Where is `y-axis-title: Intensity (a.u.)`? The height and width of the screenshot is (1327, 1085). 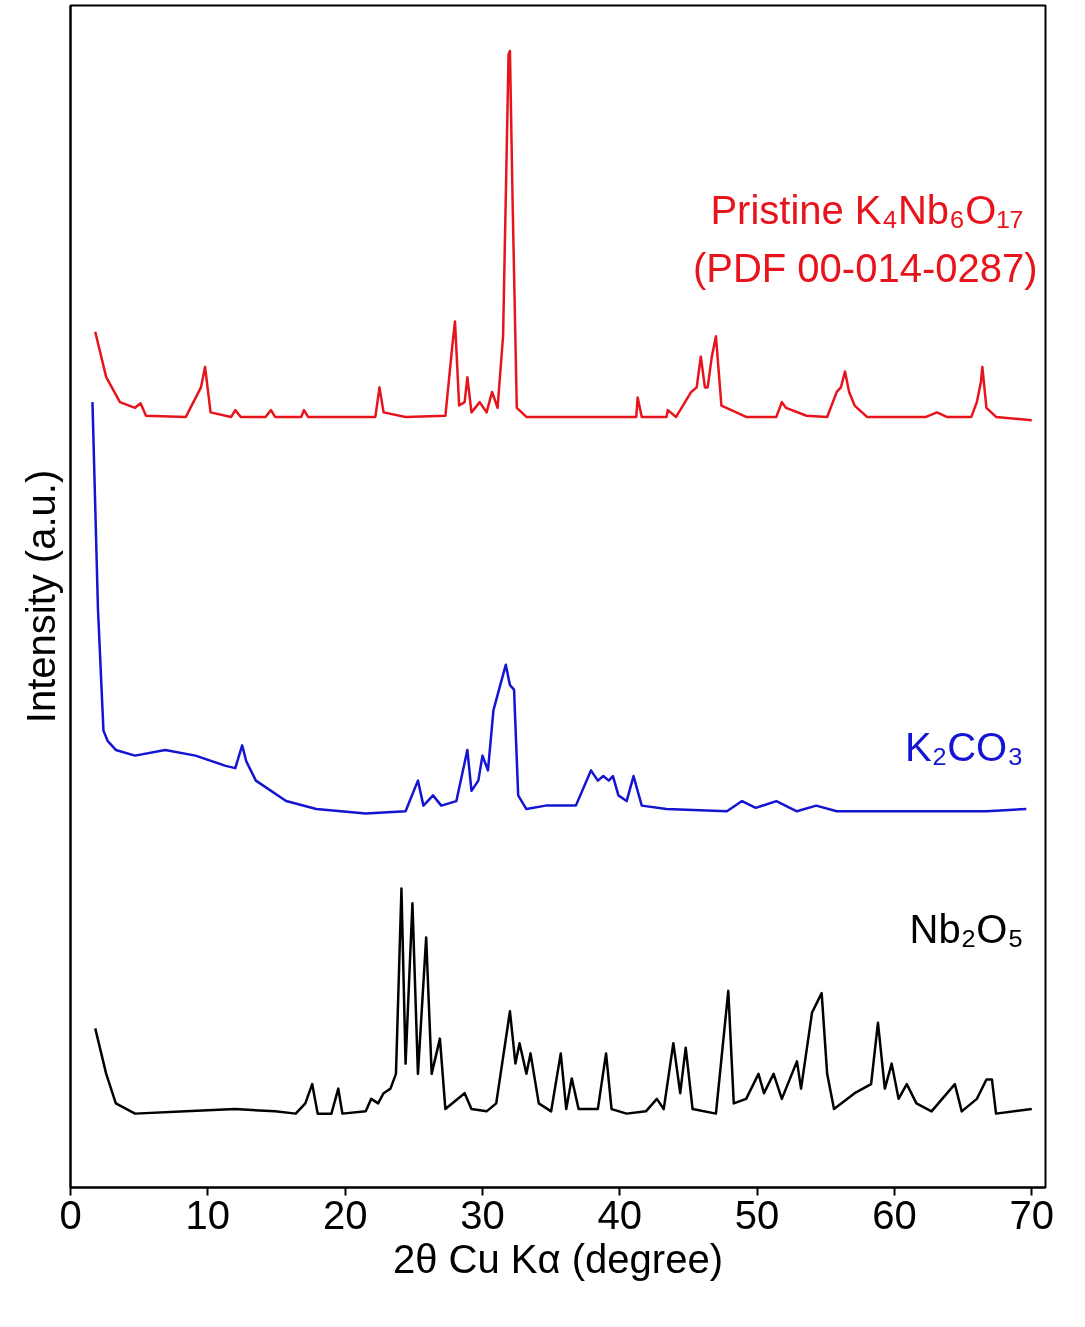
y-axis-title: Intensity (a.u.) is located at coordinates (40, 596).